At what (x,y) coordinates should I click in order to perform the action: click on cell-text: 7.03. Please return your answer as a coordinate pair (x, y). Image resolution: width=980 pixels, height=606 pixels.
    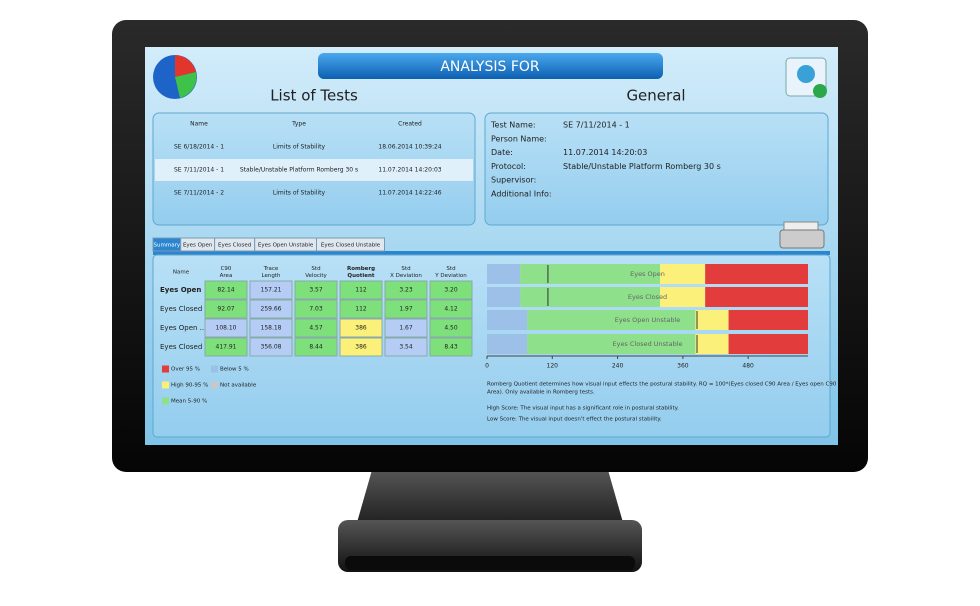
    Looking at the image, I should click on (316, 309).